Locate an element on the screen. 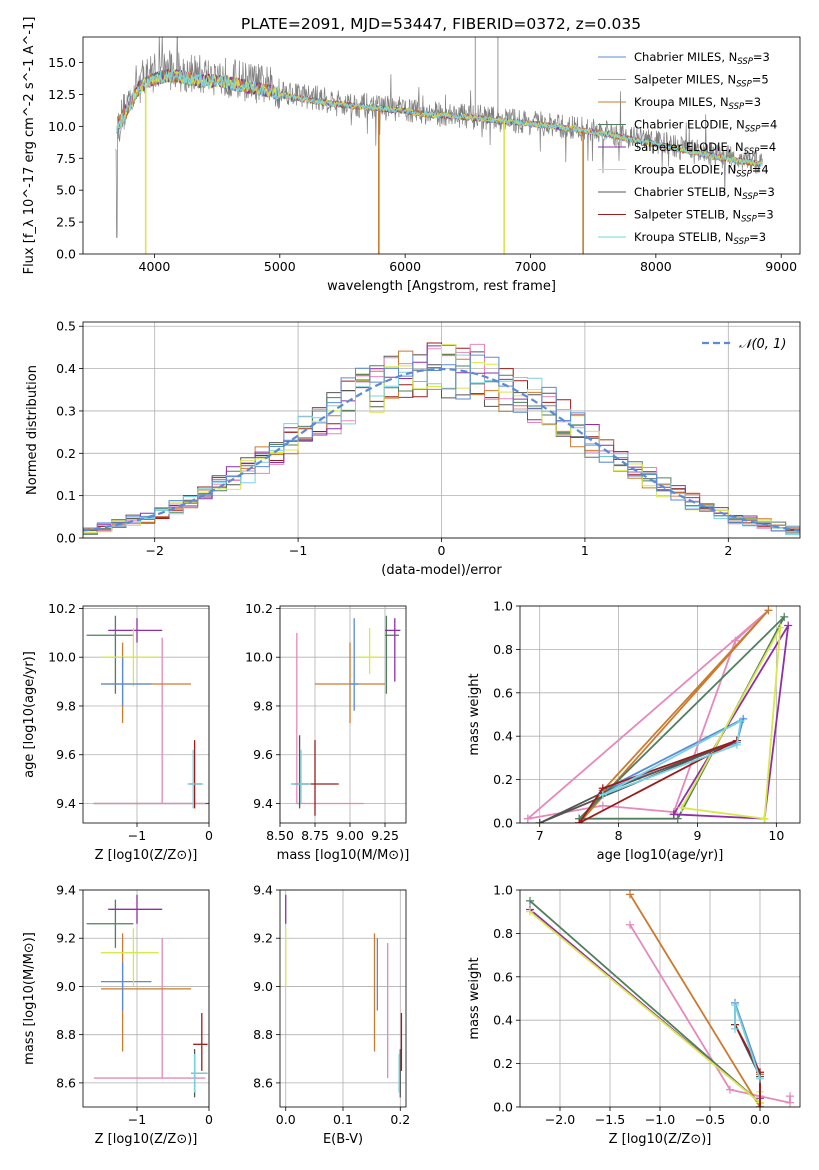  x-tick-label: 9.25 is located at coordinates (385, 835).